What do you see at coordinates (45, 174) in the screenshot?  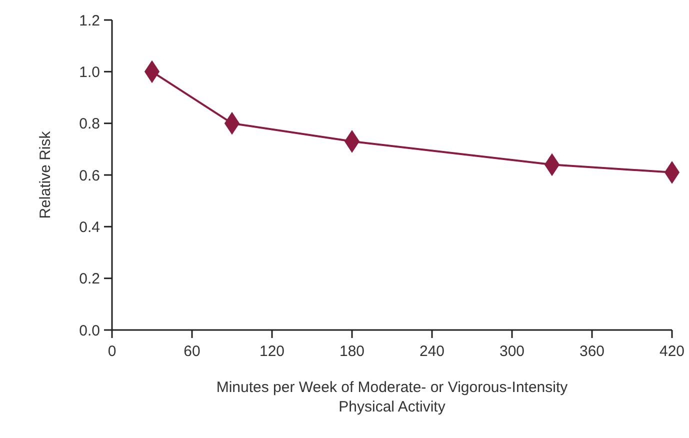 I see `y-axis-title: Relative Risk` at bounding box center [45, 174].